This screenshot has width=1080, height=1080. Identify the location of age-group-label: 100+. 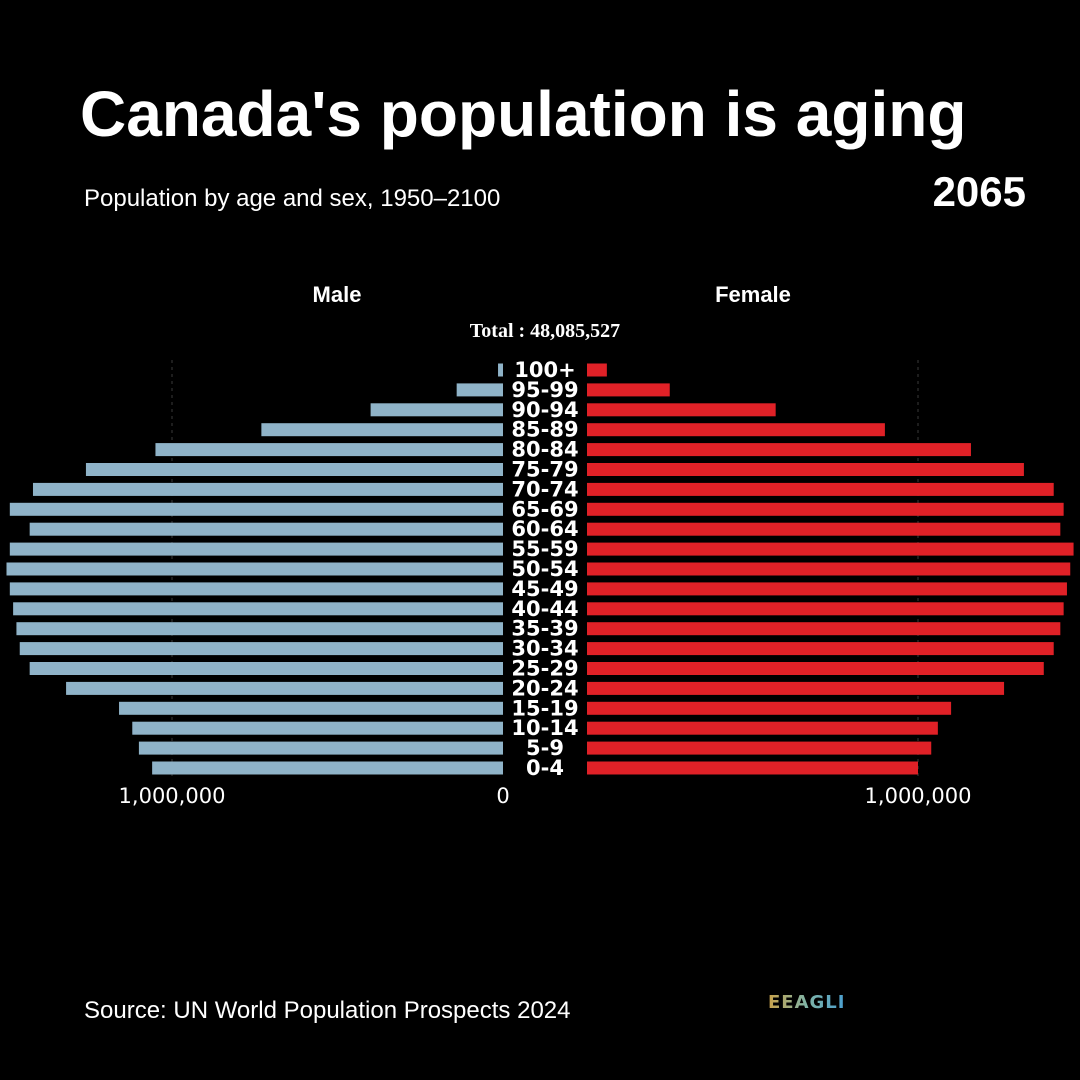
(544, 370).